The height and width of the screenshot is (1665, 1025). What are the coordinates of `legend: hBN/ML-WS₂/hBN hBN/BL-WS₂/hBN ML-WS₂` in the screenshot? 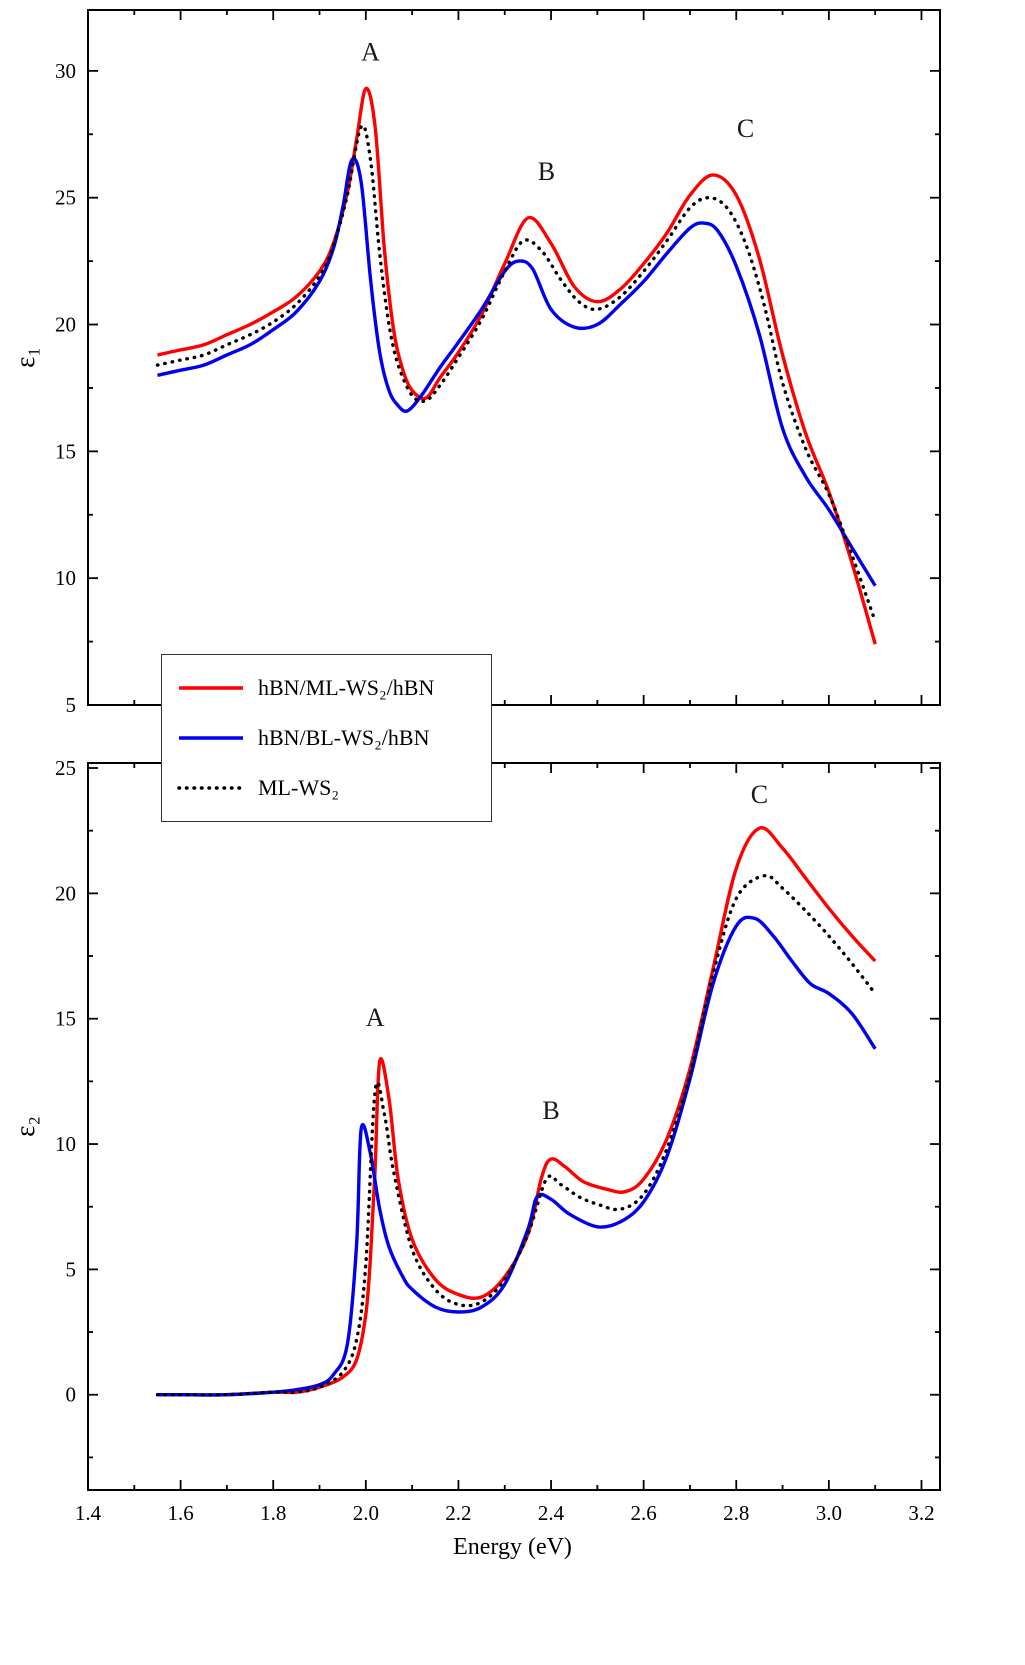 It's located at (326, 738).